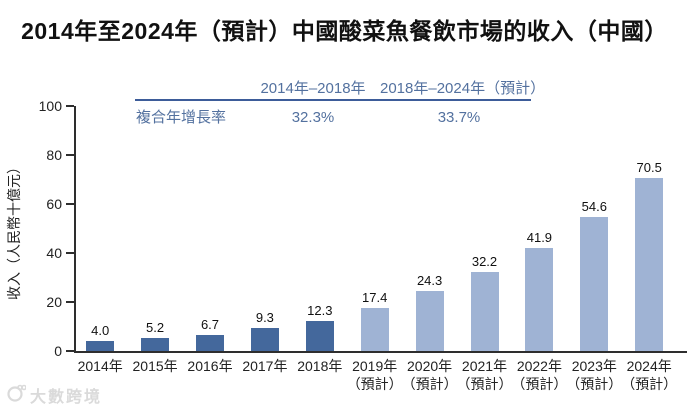  What do you see at coordinates (380, 352) in the screenshot?
I see `x-axis-line` at bounding box center [380, 352].